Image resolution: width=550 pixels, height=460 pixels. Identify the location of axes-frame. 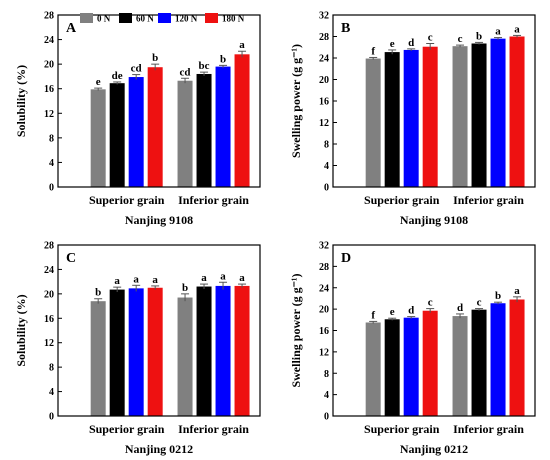
(159, 330).